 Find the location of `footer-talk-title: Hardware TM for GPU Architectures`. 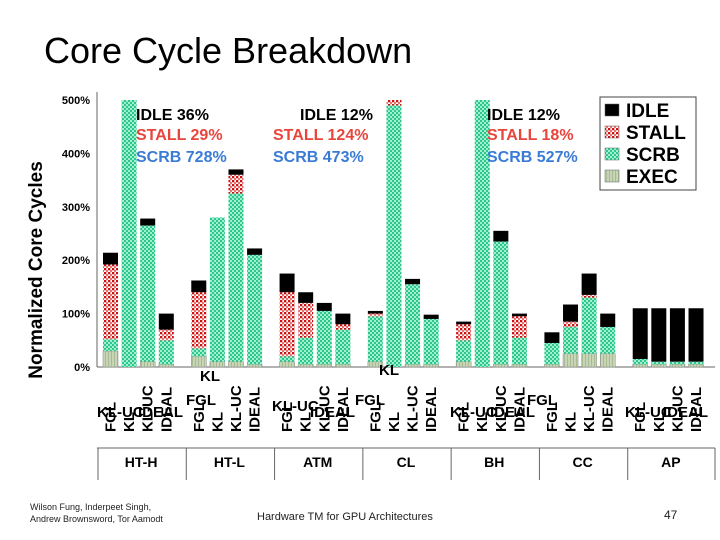

footer-talk-title: Hardware TM for GPU Architectures is located at coordinates (345, 517).